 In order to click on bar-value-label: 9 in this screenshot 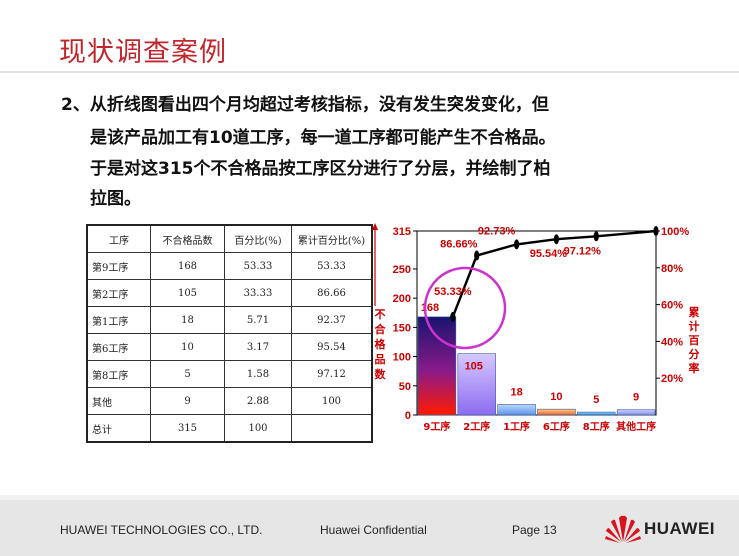, I will do `click(636, 398)`.